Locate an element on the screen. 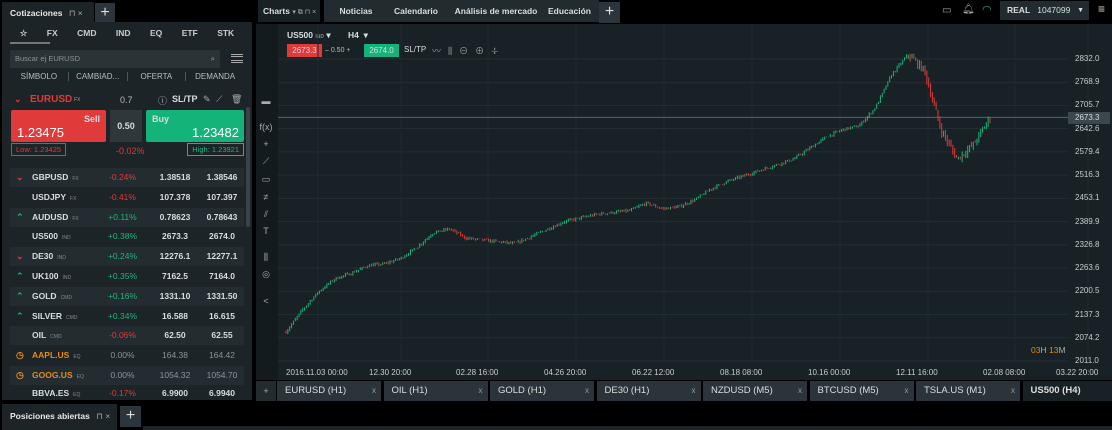 The width and height of the screenshot is (1112, 430). bell-icon: 🔔︎ is located at coordinates (968, 9).